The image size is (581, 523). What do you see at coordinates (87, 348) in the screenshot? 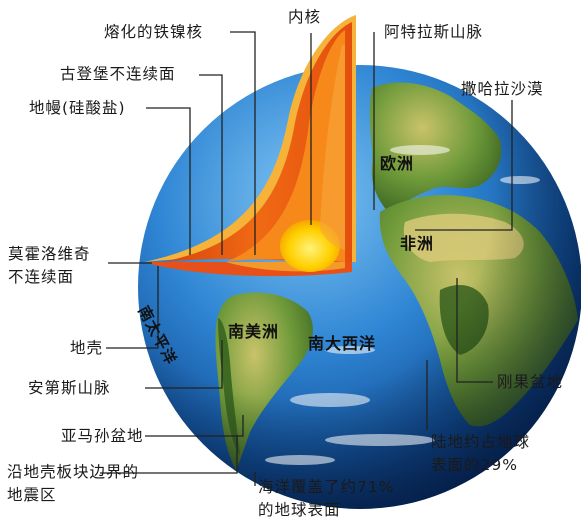
I see `label-crust: 地壳` at bounding box center [87, 348].